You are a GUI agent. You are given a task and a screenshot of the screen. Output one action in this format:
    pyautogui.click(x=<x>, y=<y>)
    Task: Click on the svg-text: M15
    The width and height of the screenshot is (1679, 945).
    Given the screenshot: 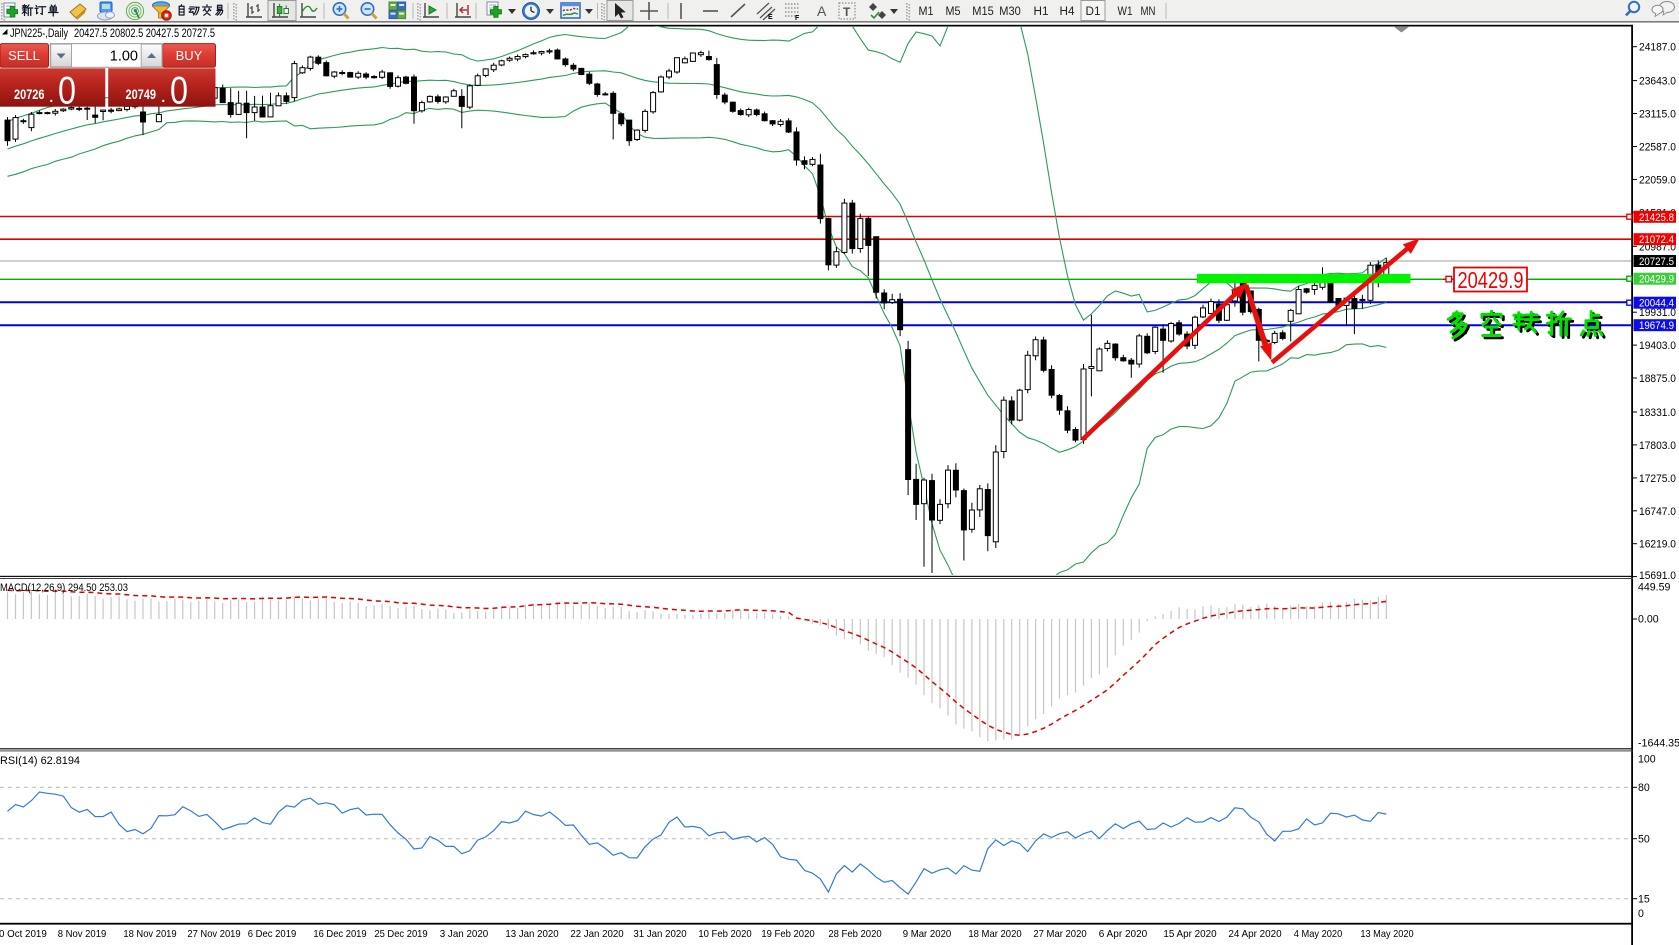 What is the action you would take?
    pyautogui.click(x=983, y=12)
    